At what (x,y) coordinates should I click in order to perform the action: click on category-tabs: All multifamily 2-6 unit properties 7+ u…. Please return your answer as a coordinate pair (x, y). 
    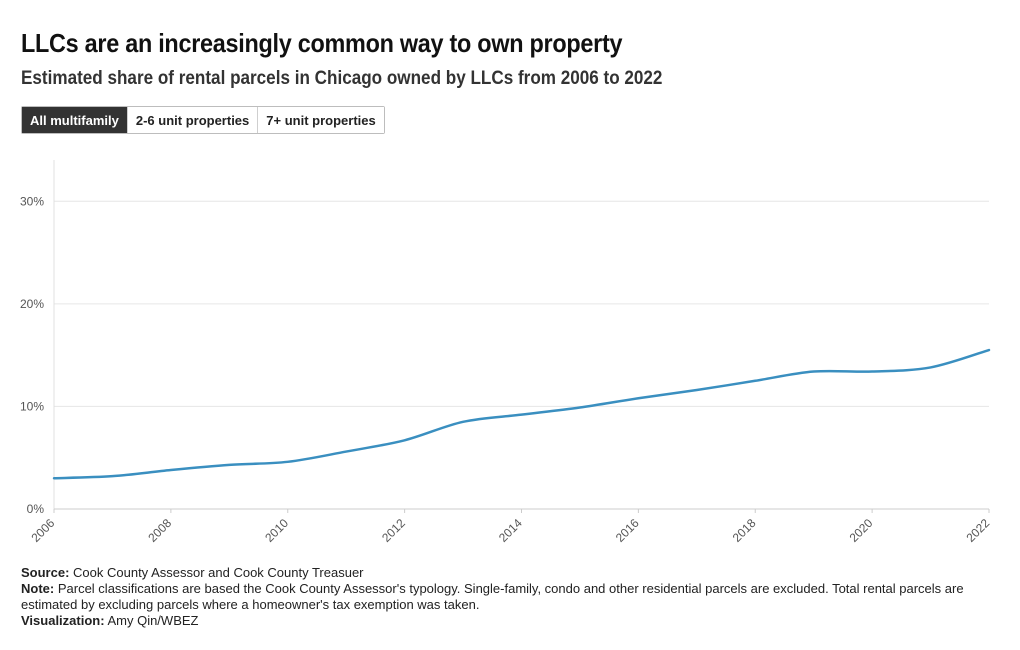
    Looking at the image, I should click on (203, 120).